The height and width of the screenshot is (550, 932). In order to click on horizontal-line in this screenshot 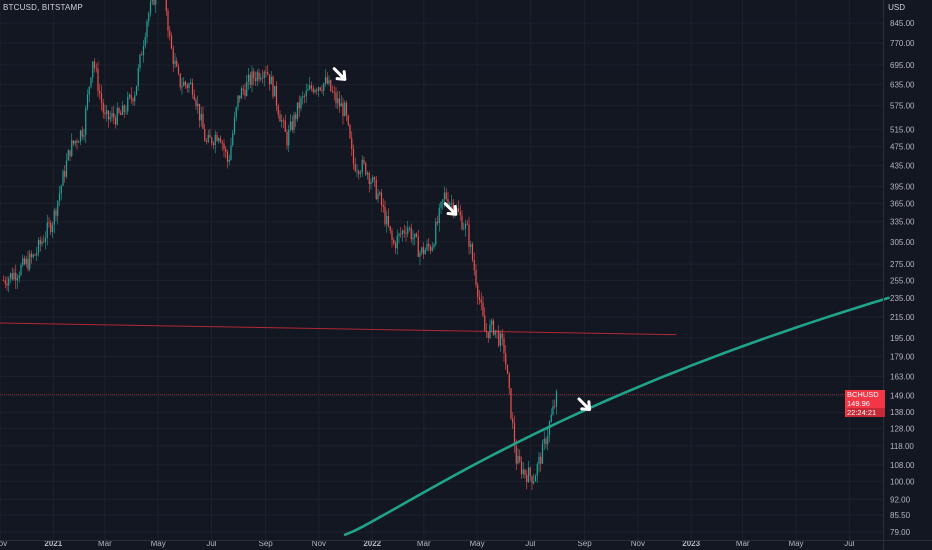, I will do `click(338, 329)`.